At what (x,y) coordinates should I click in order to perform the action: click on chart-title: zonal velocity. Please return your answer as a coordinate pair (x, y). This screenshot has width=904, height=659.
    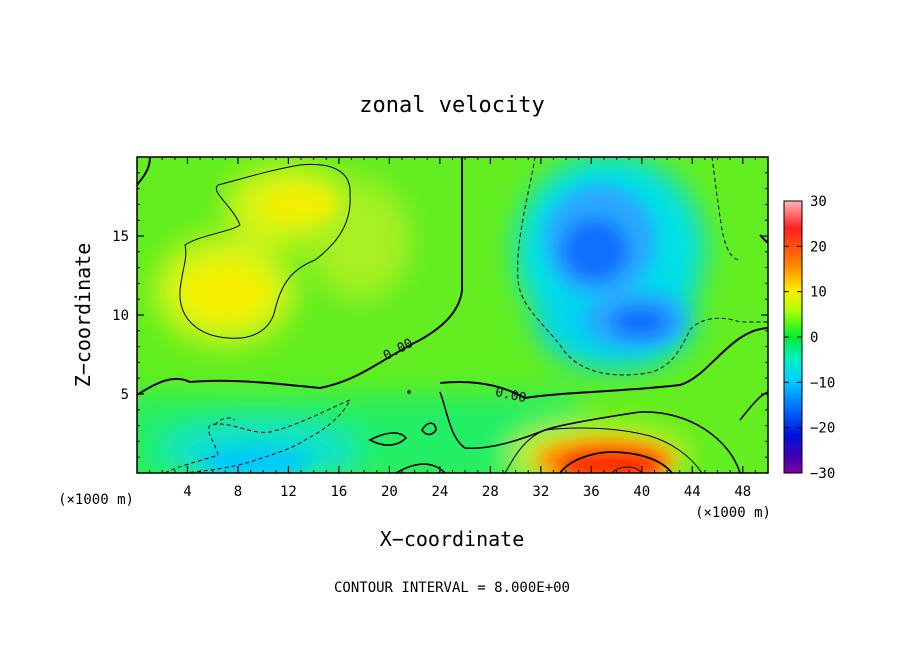
    Looking at the image, I should click on (451, 105).